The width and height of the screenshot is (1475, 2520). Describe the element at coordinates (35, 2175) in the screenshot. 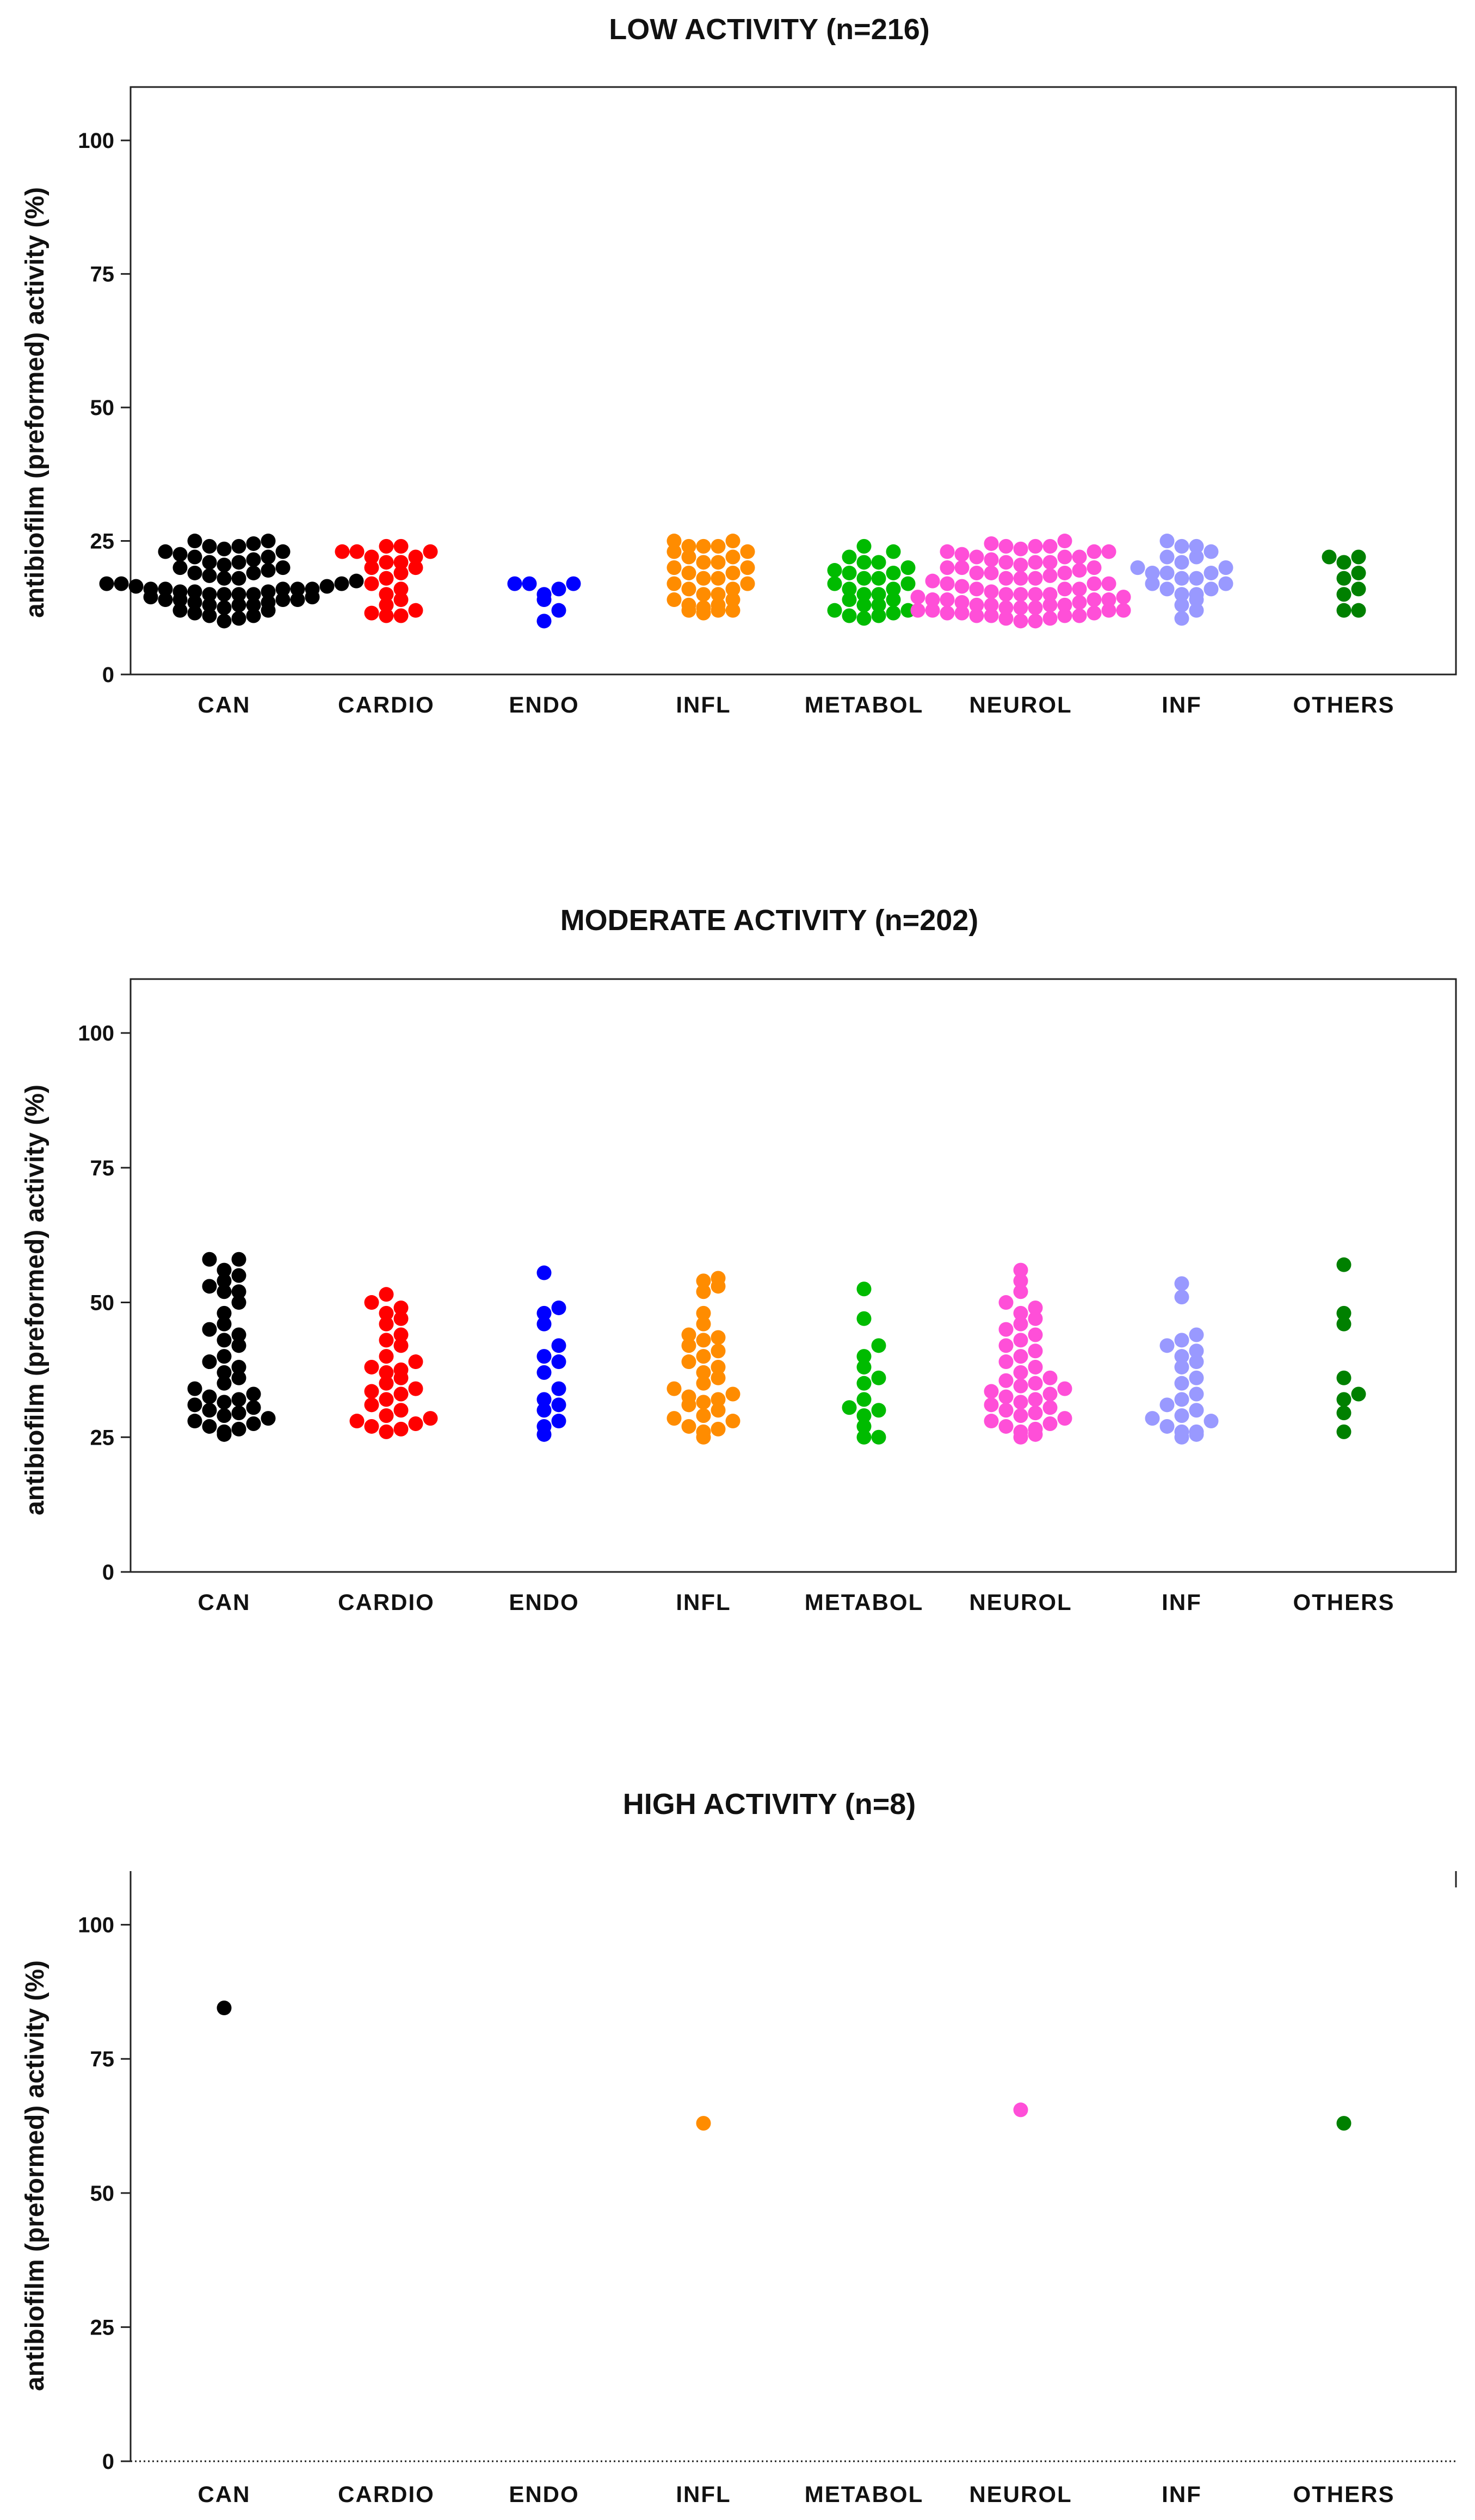

I see `y-axis-label: antibiofilm (preformed) activity (%)` at that location.